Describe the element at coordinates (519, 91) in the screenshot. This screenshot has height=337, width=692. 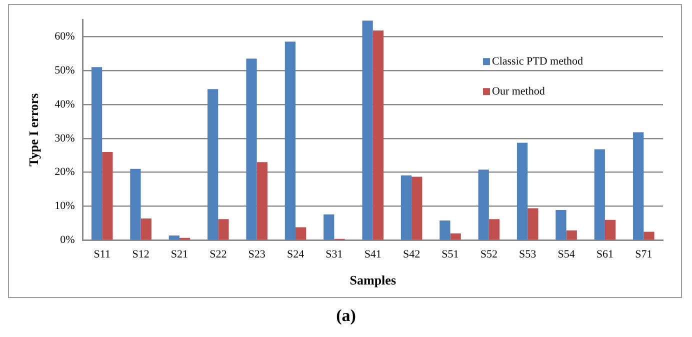
I see `legend-label: Our method` at that location.